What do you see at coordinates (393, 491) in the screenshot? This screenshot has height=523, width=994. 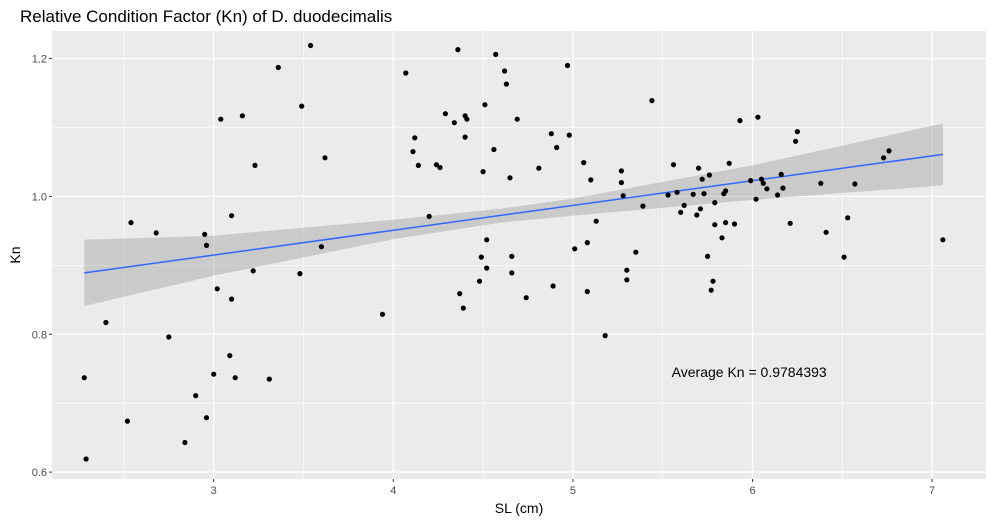 I see `x-tick-label: 4` at bounding box center [393, 491].